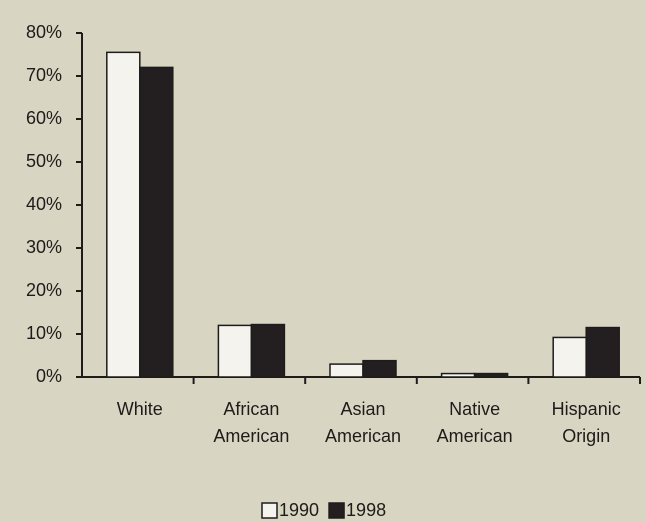 Image resolution: width=646 pixels, height=522 pixels. I want to click on y-tick-label: 60%, so click(44, 118).